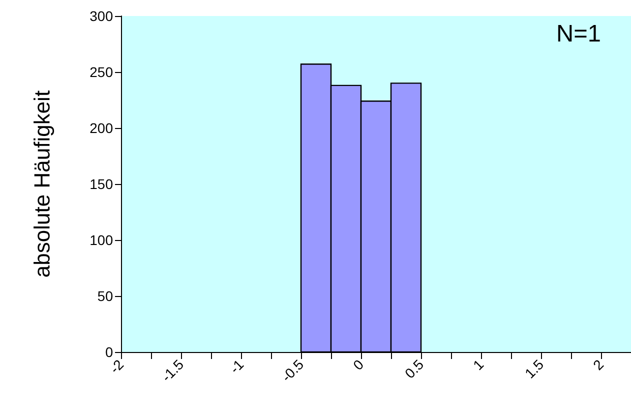 The image size is (631, 409). Describe the element at coordinates (102, 128) in the screenshot. I see `y-tick-label: 200` at that location.